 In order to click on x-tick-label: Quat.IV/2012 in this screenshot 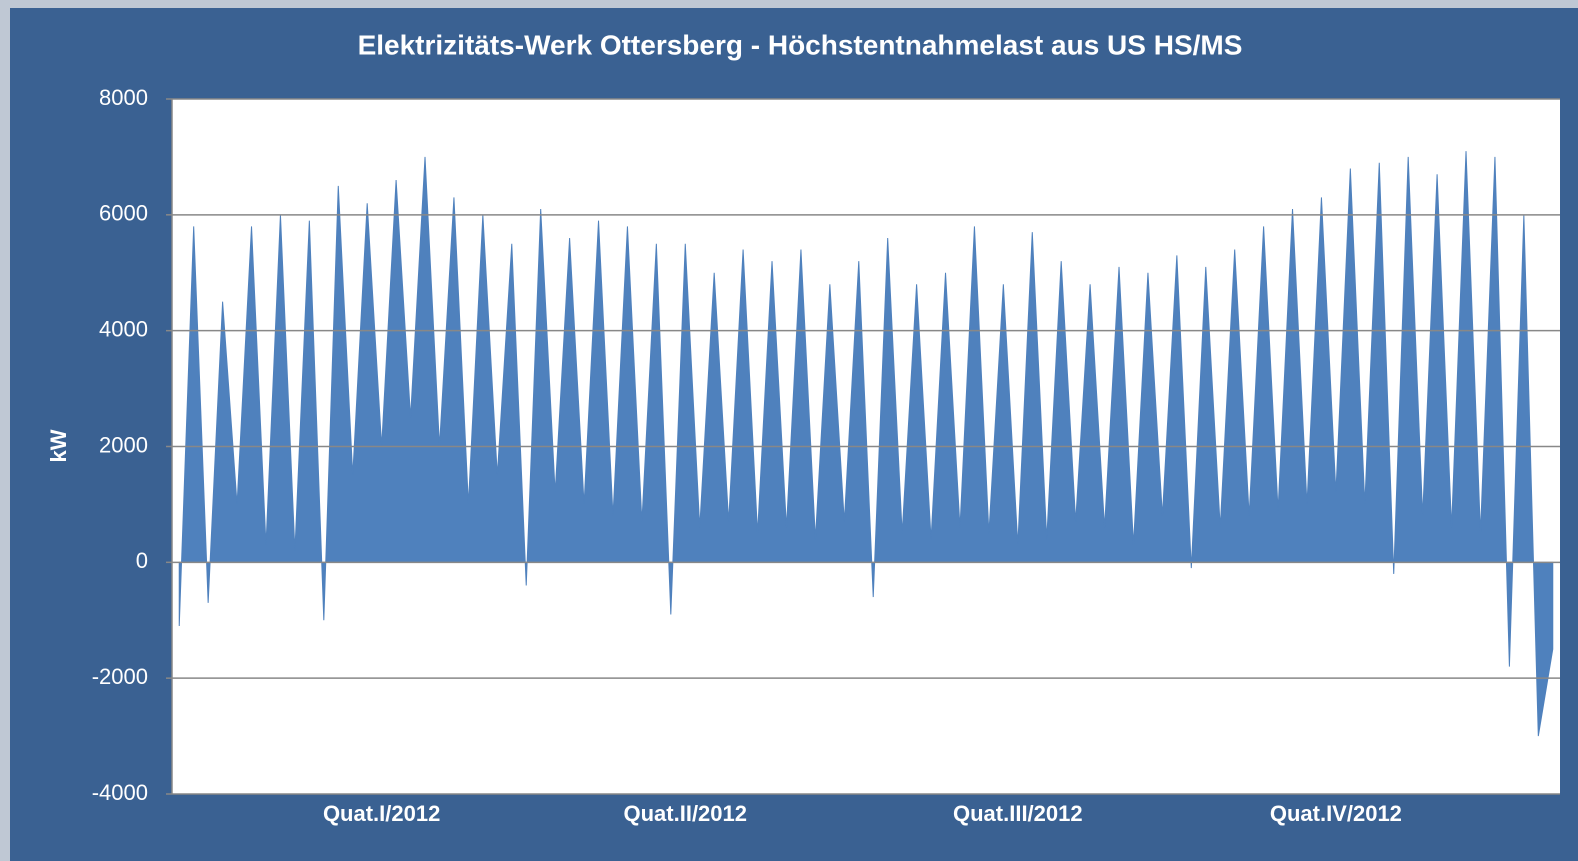, I will do `click(1336, 813)`.